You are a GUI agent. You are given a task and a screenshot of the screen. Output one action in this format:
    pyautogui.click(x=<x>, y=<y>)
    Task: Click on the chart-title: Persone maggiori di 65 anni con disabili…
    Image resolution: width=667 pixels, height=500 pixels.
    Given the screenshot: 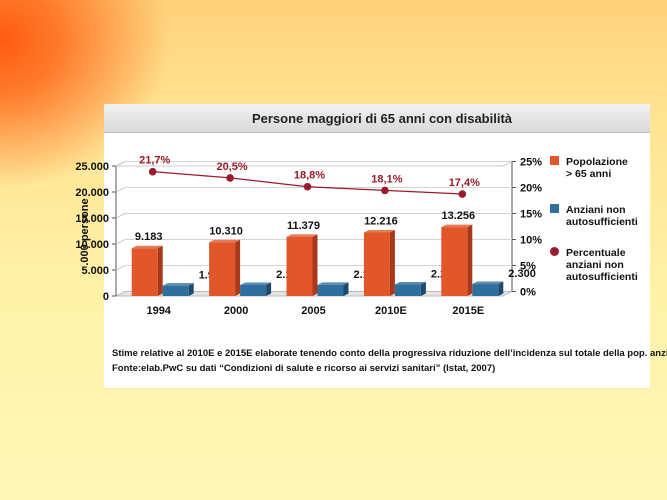 What is the action you would take?
    pyautogui.click(x=382, y=118)
    